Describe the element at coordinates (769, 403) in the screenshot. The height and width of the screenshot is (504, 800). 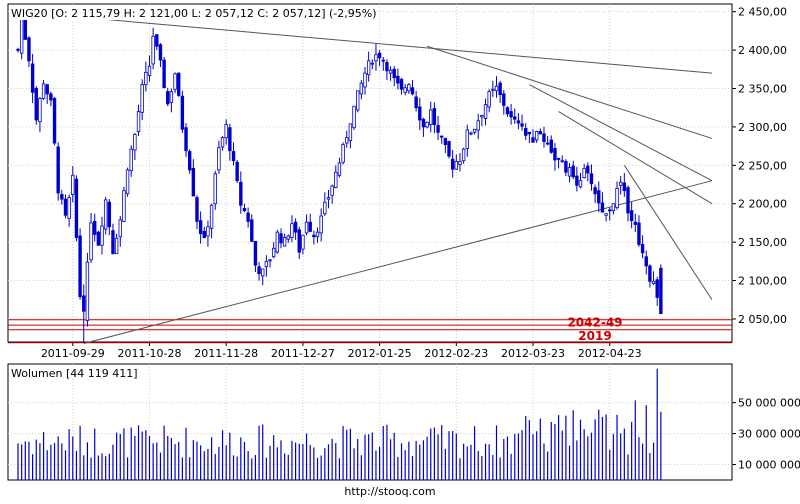
I see `volume-tick-label: 50 000 000` at that location.